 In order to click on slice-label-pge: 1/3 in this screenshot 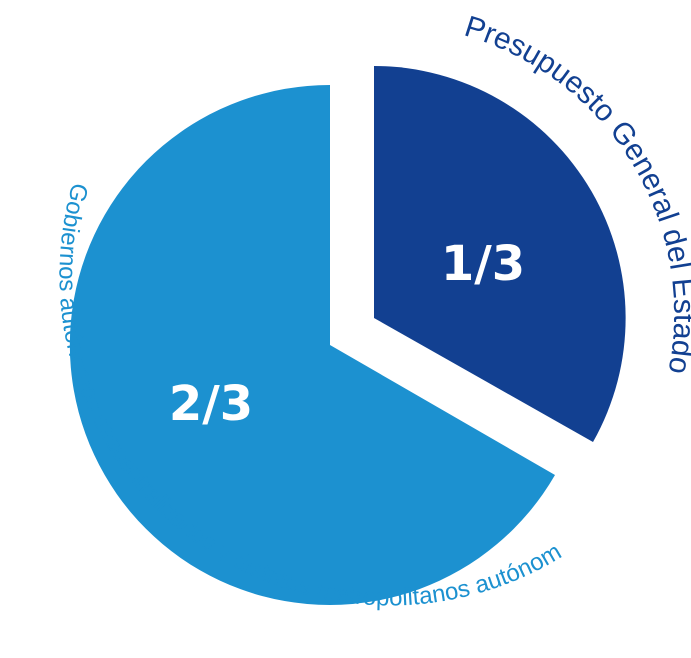, I will do `click(483, 264)`.